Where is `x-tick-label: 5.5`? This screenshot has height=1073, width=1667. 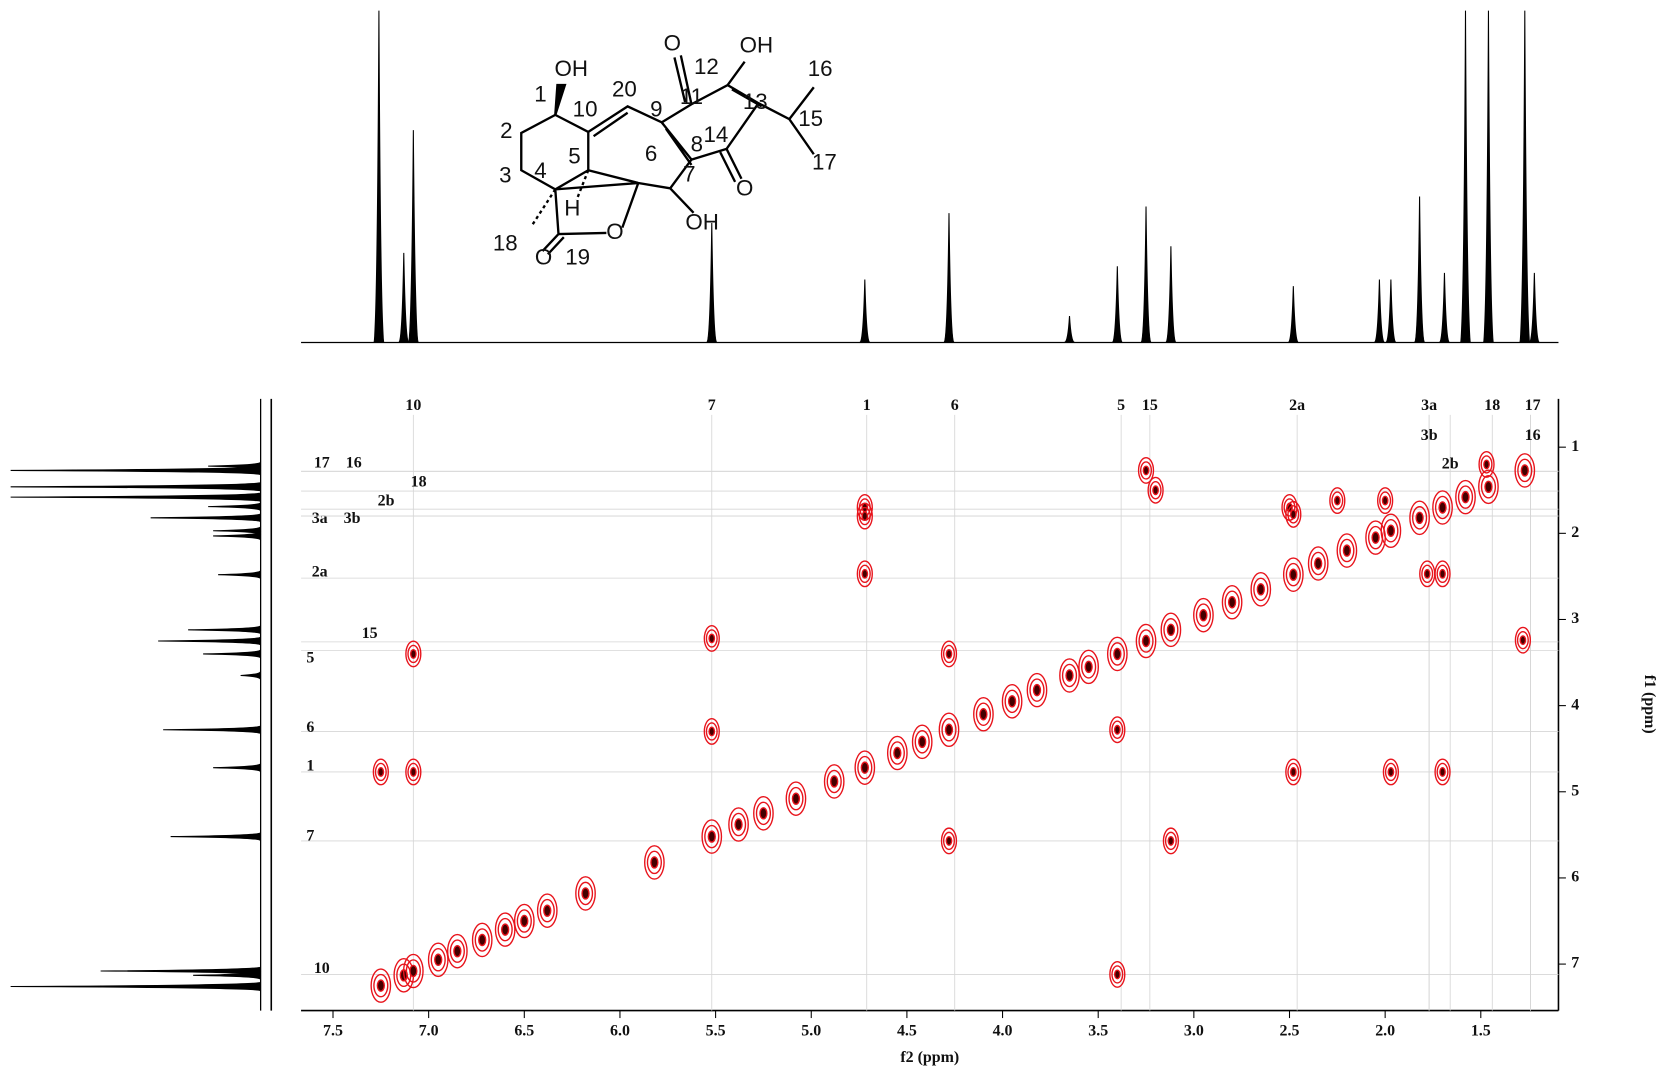
x-tick-label: 5.5 is located at coordinates (716, 1031).